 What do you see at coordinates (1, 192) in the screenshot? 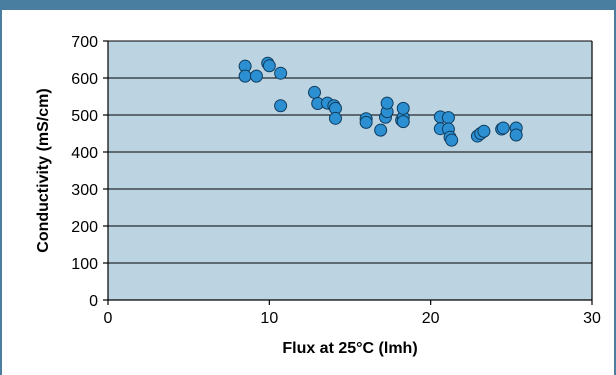
I see `figure-left-rule` at bounding box center [1, 192].